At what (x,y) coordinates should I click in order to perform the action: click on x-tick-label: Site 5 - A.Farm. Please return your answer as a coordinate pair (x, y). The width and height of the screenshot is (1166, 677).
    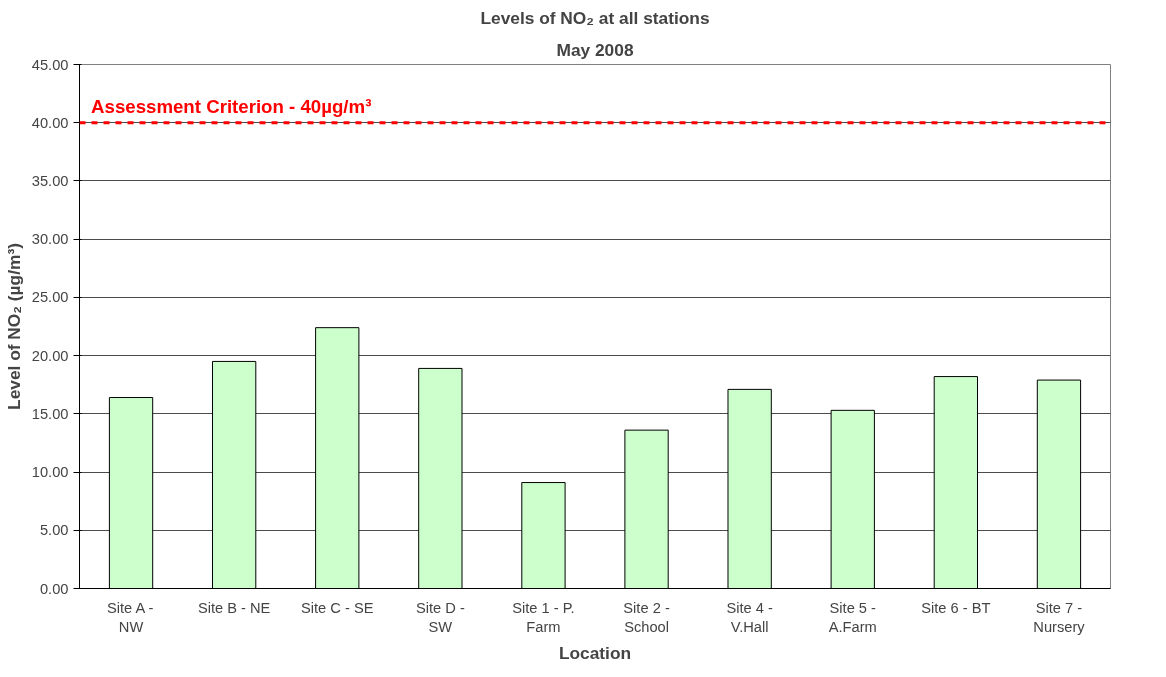
    Looking at the image, I should click on (852, 617).